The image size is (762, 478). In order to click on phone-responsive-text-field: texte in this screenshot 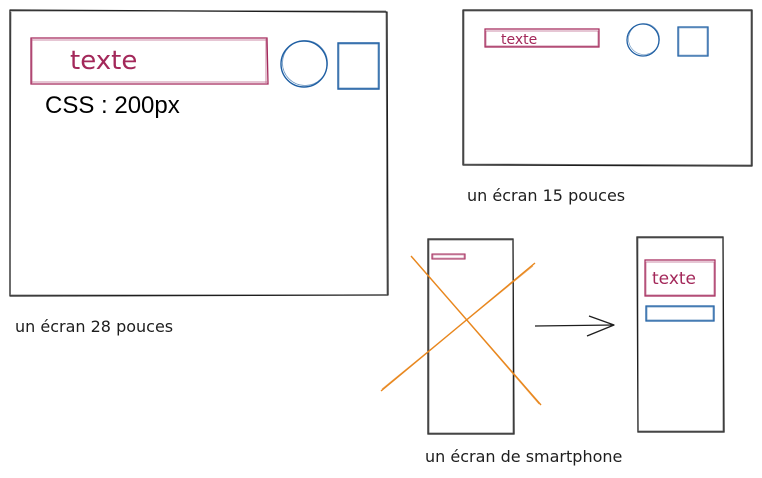, I will do `click(680, 278)`.